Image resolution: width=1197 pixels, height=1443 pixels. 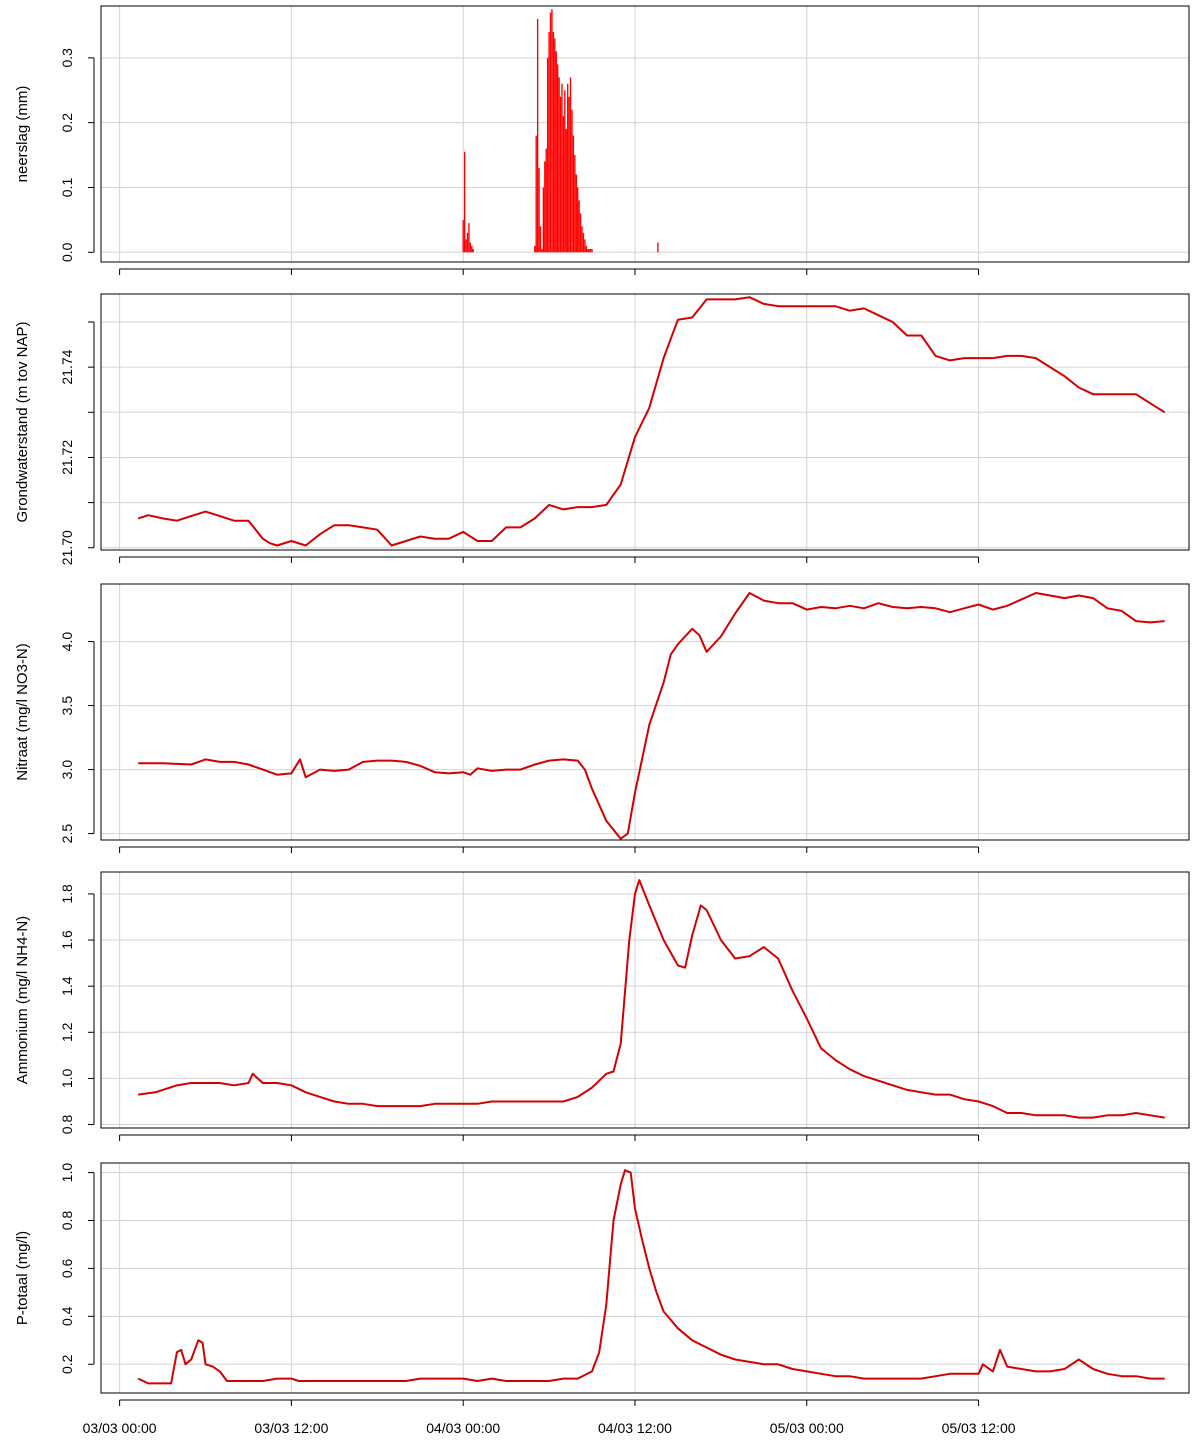 What do you see at coordinates (22, 134) in the screenshot?
I see `y-axis-label: neerslag (mm)` at bounding box center [22, 134].